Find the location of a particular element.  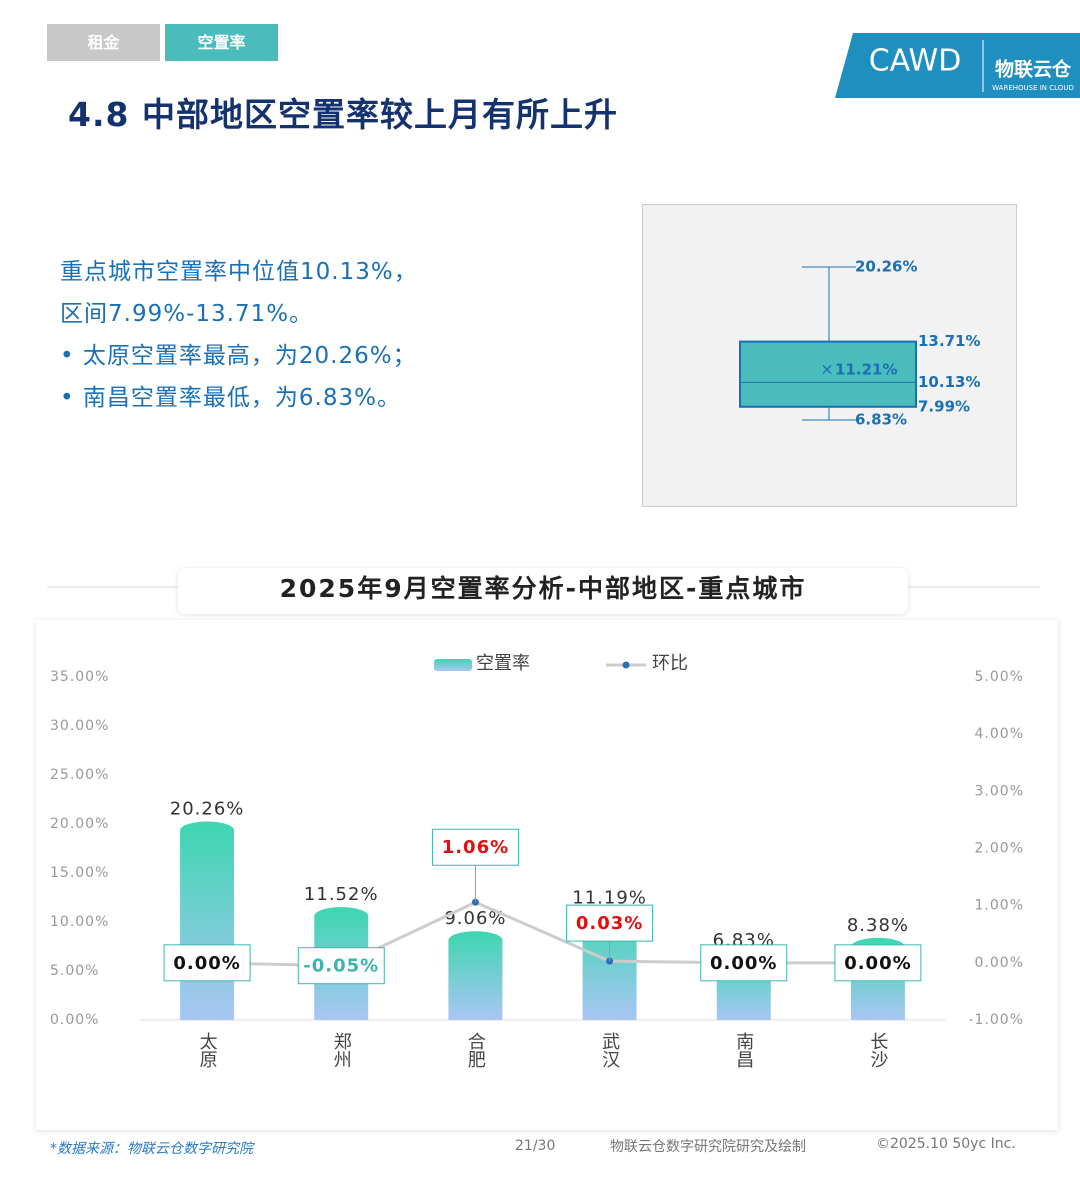

bullet: • 太原空置率最高，为20.26%； is located at coordinates (238, 356).